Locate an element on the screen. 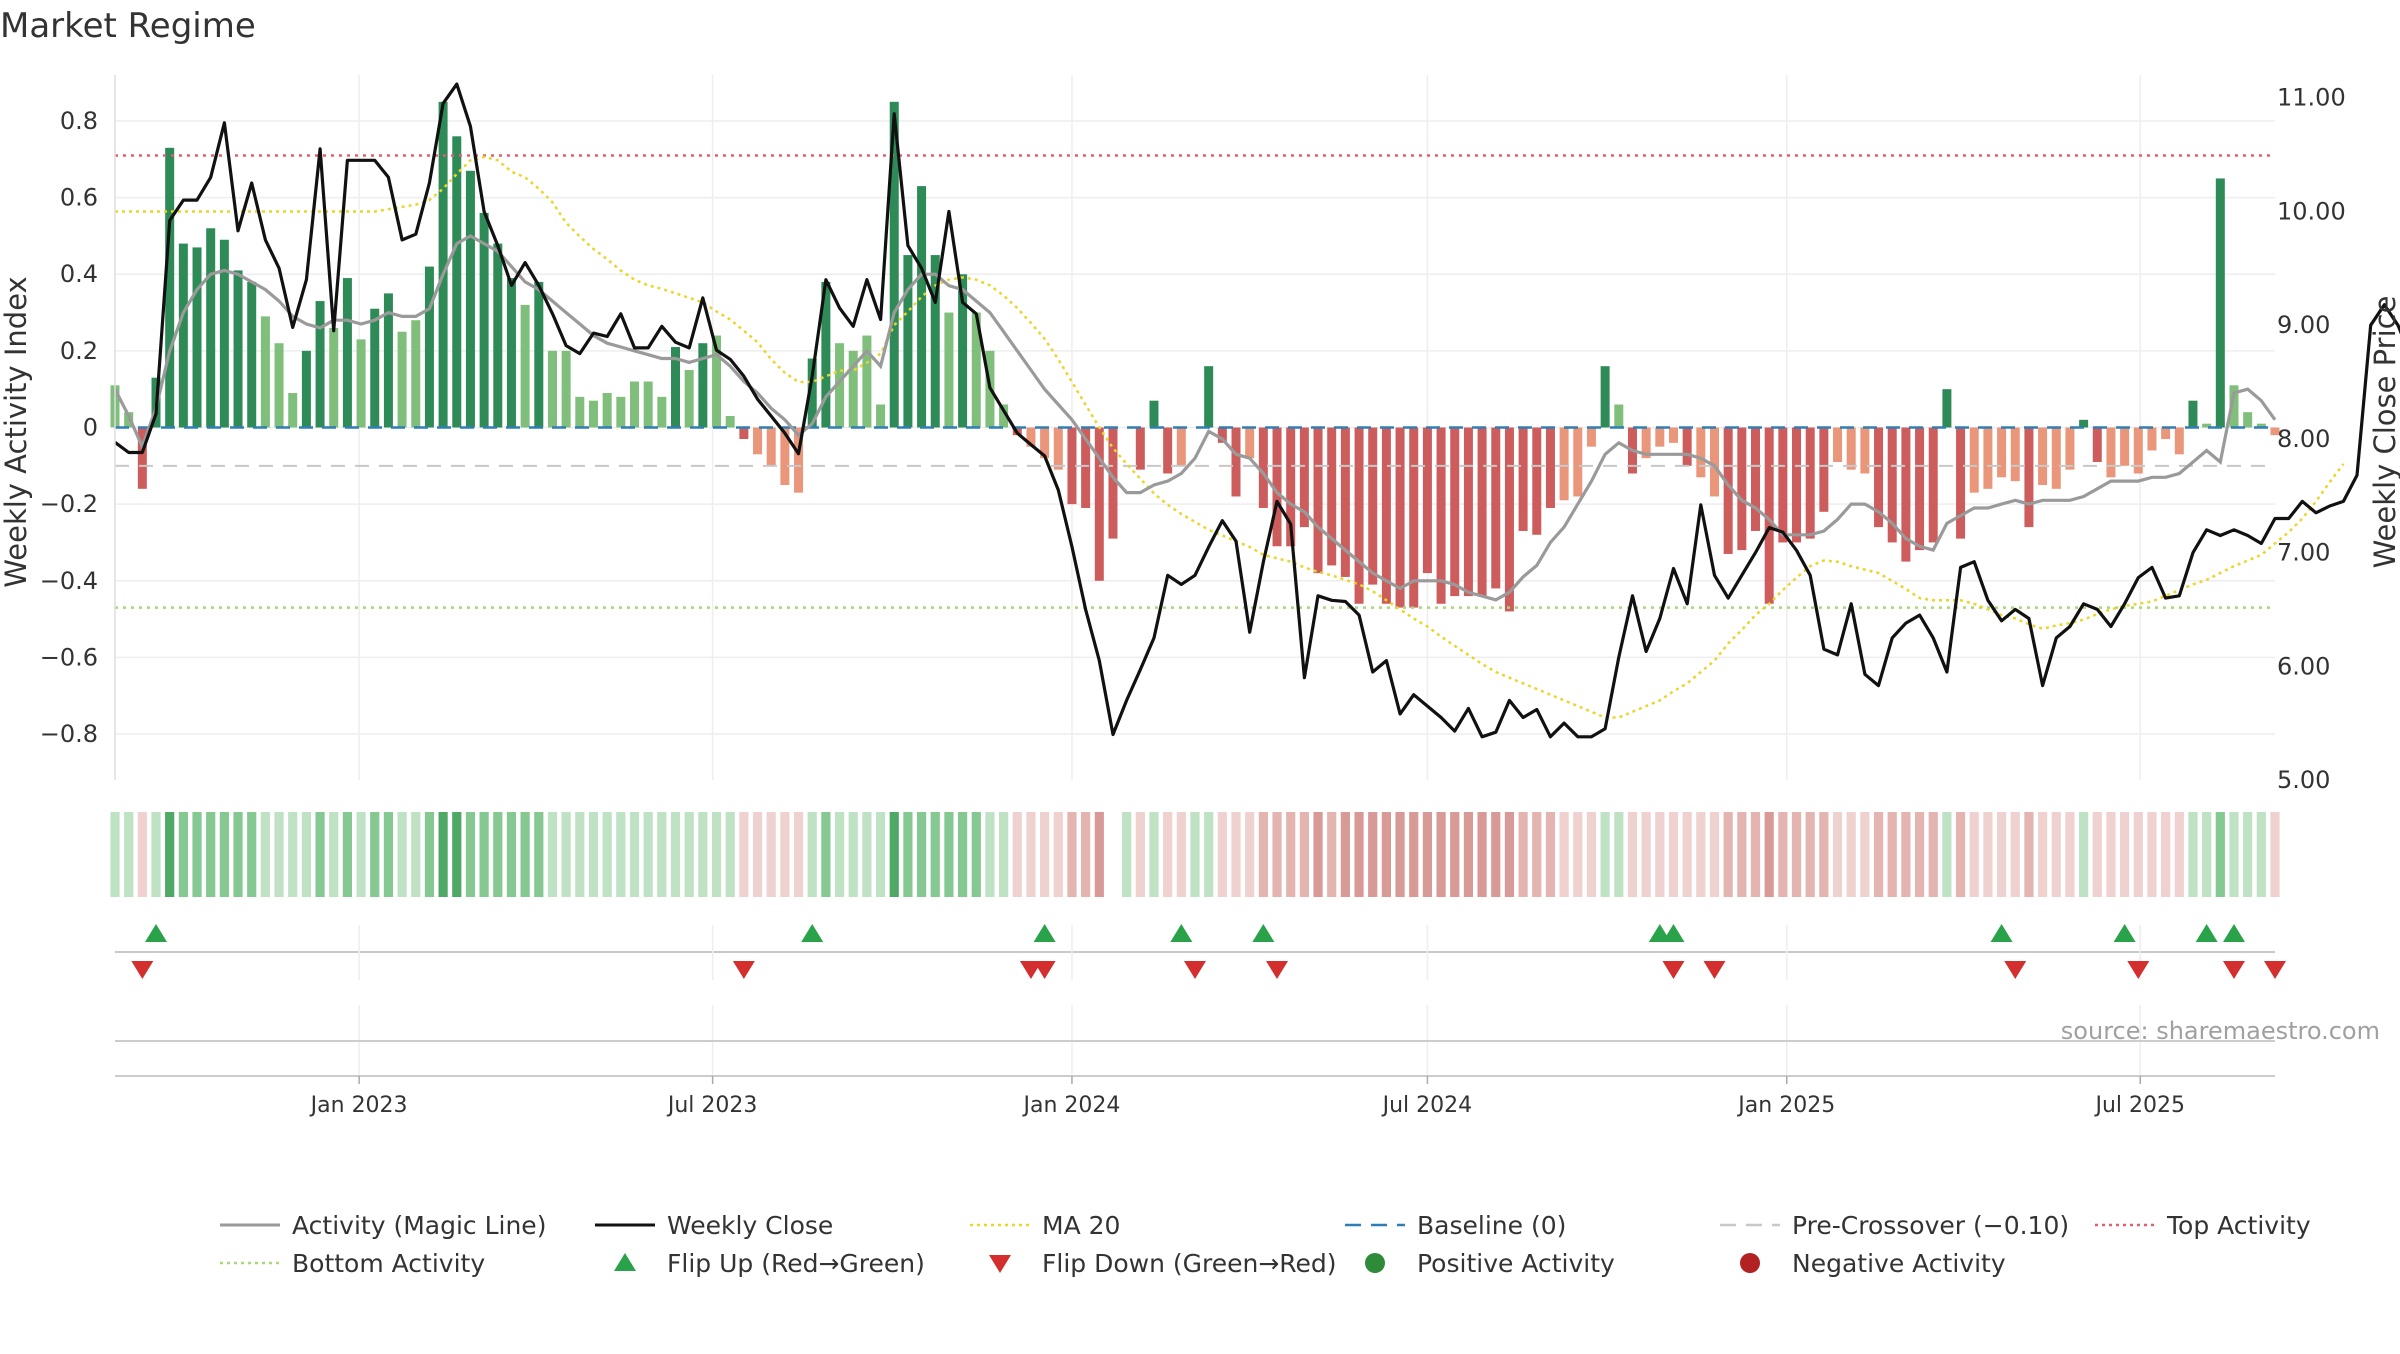 This screenshot has height=1354, width=2400. legend-item: Top Activity is located at coordinates (2203, 1225).